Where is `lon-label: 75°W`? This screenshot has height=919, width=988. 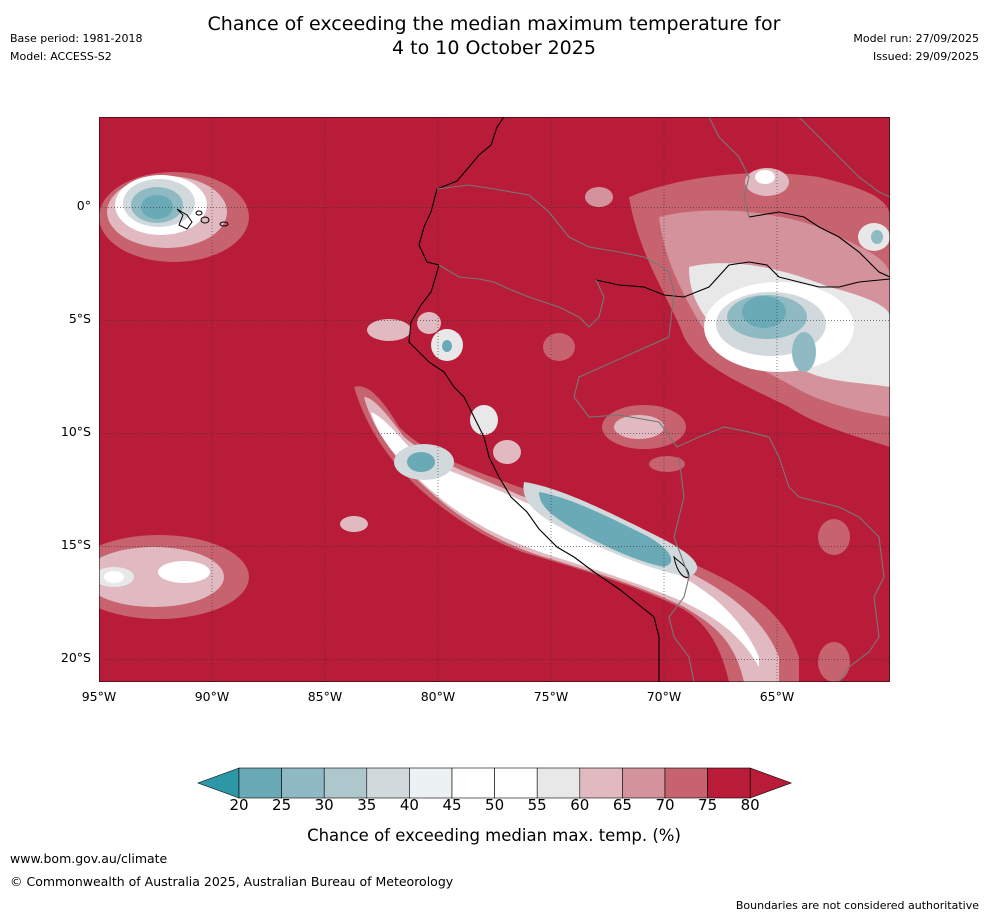
lon-label: 75°W is located at coordinates (551, 696).